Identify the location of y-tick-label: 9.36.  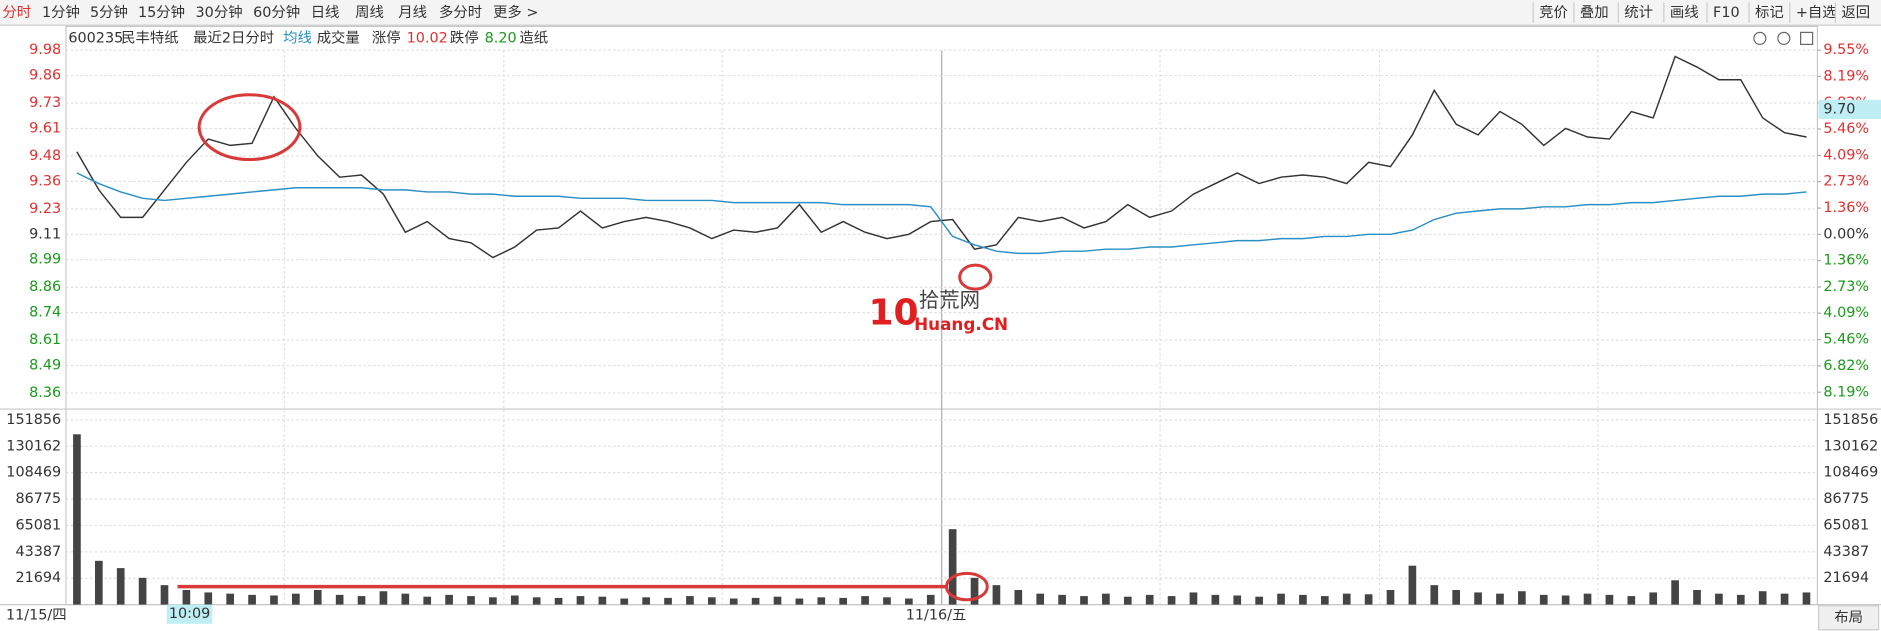
(45, 181).